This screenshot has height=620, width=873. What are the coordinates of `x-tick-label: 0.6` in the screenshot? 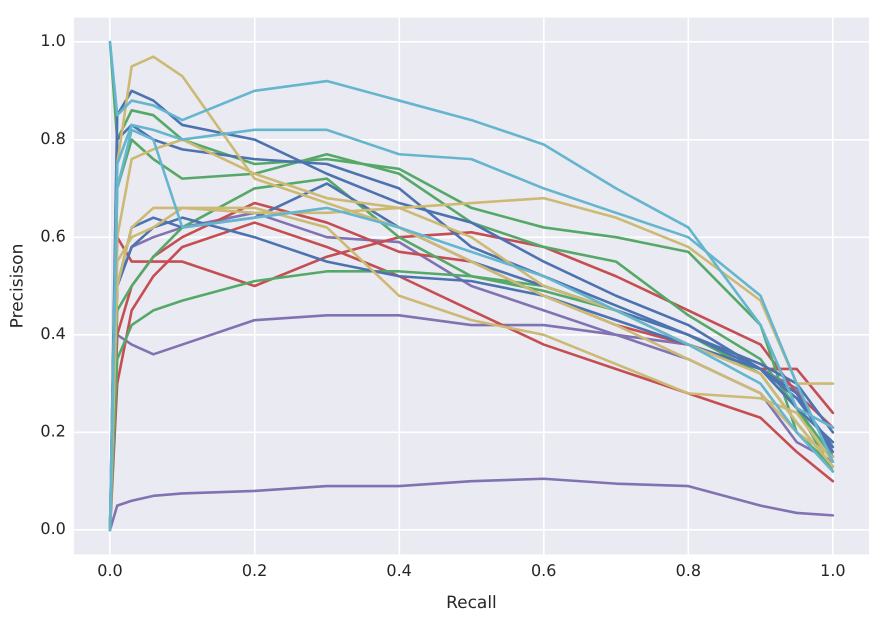 It's located at (543, 570).